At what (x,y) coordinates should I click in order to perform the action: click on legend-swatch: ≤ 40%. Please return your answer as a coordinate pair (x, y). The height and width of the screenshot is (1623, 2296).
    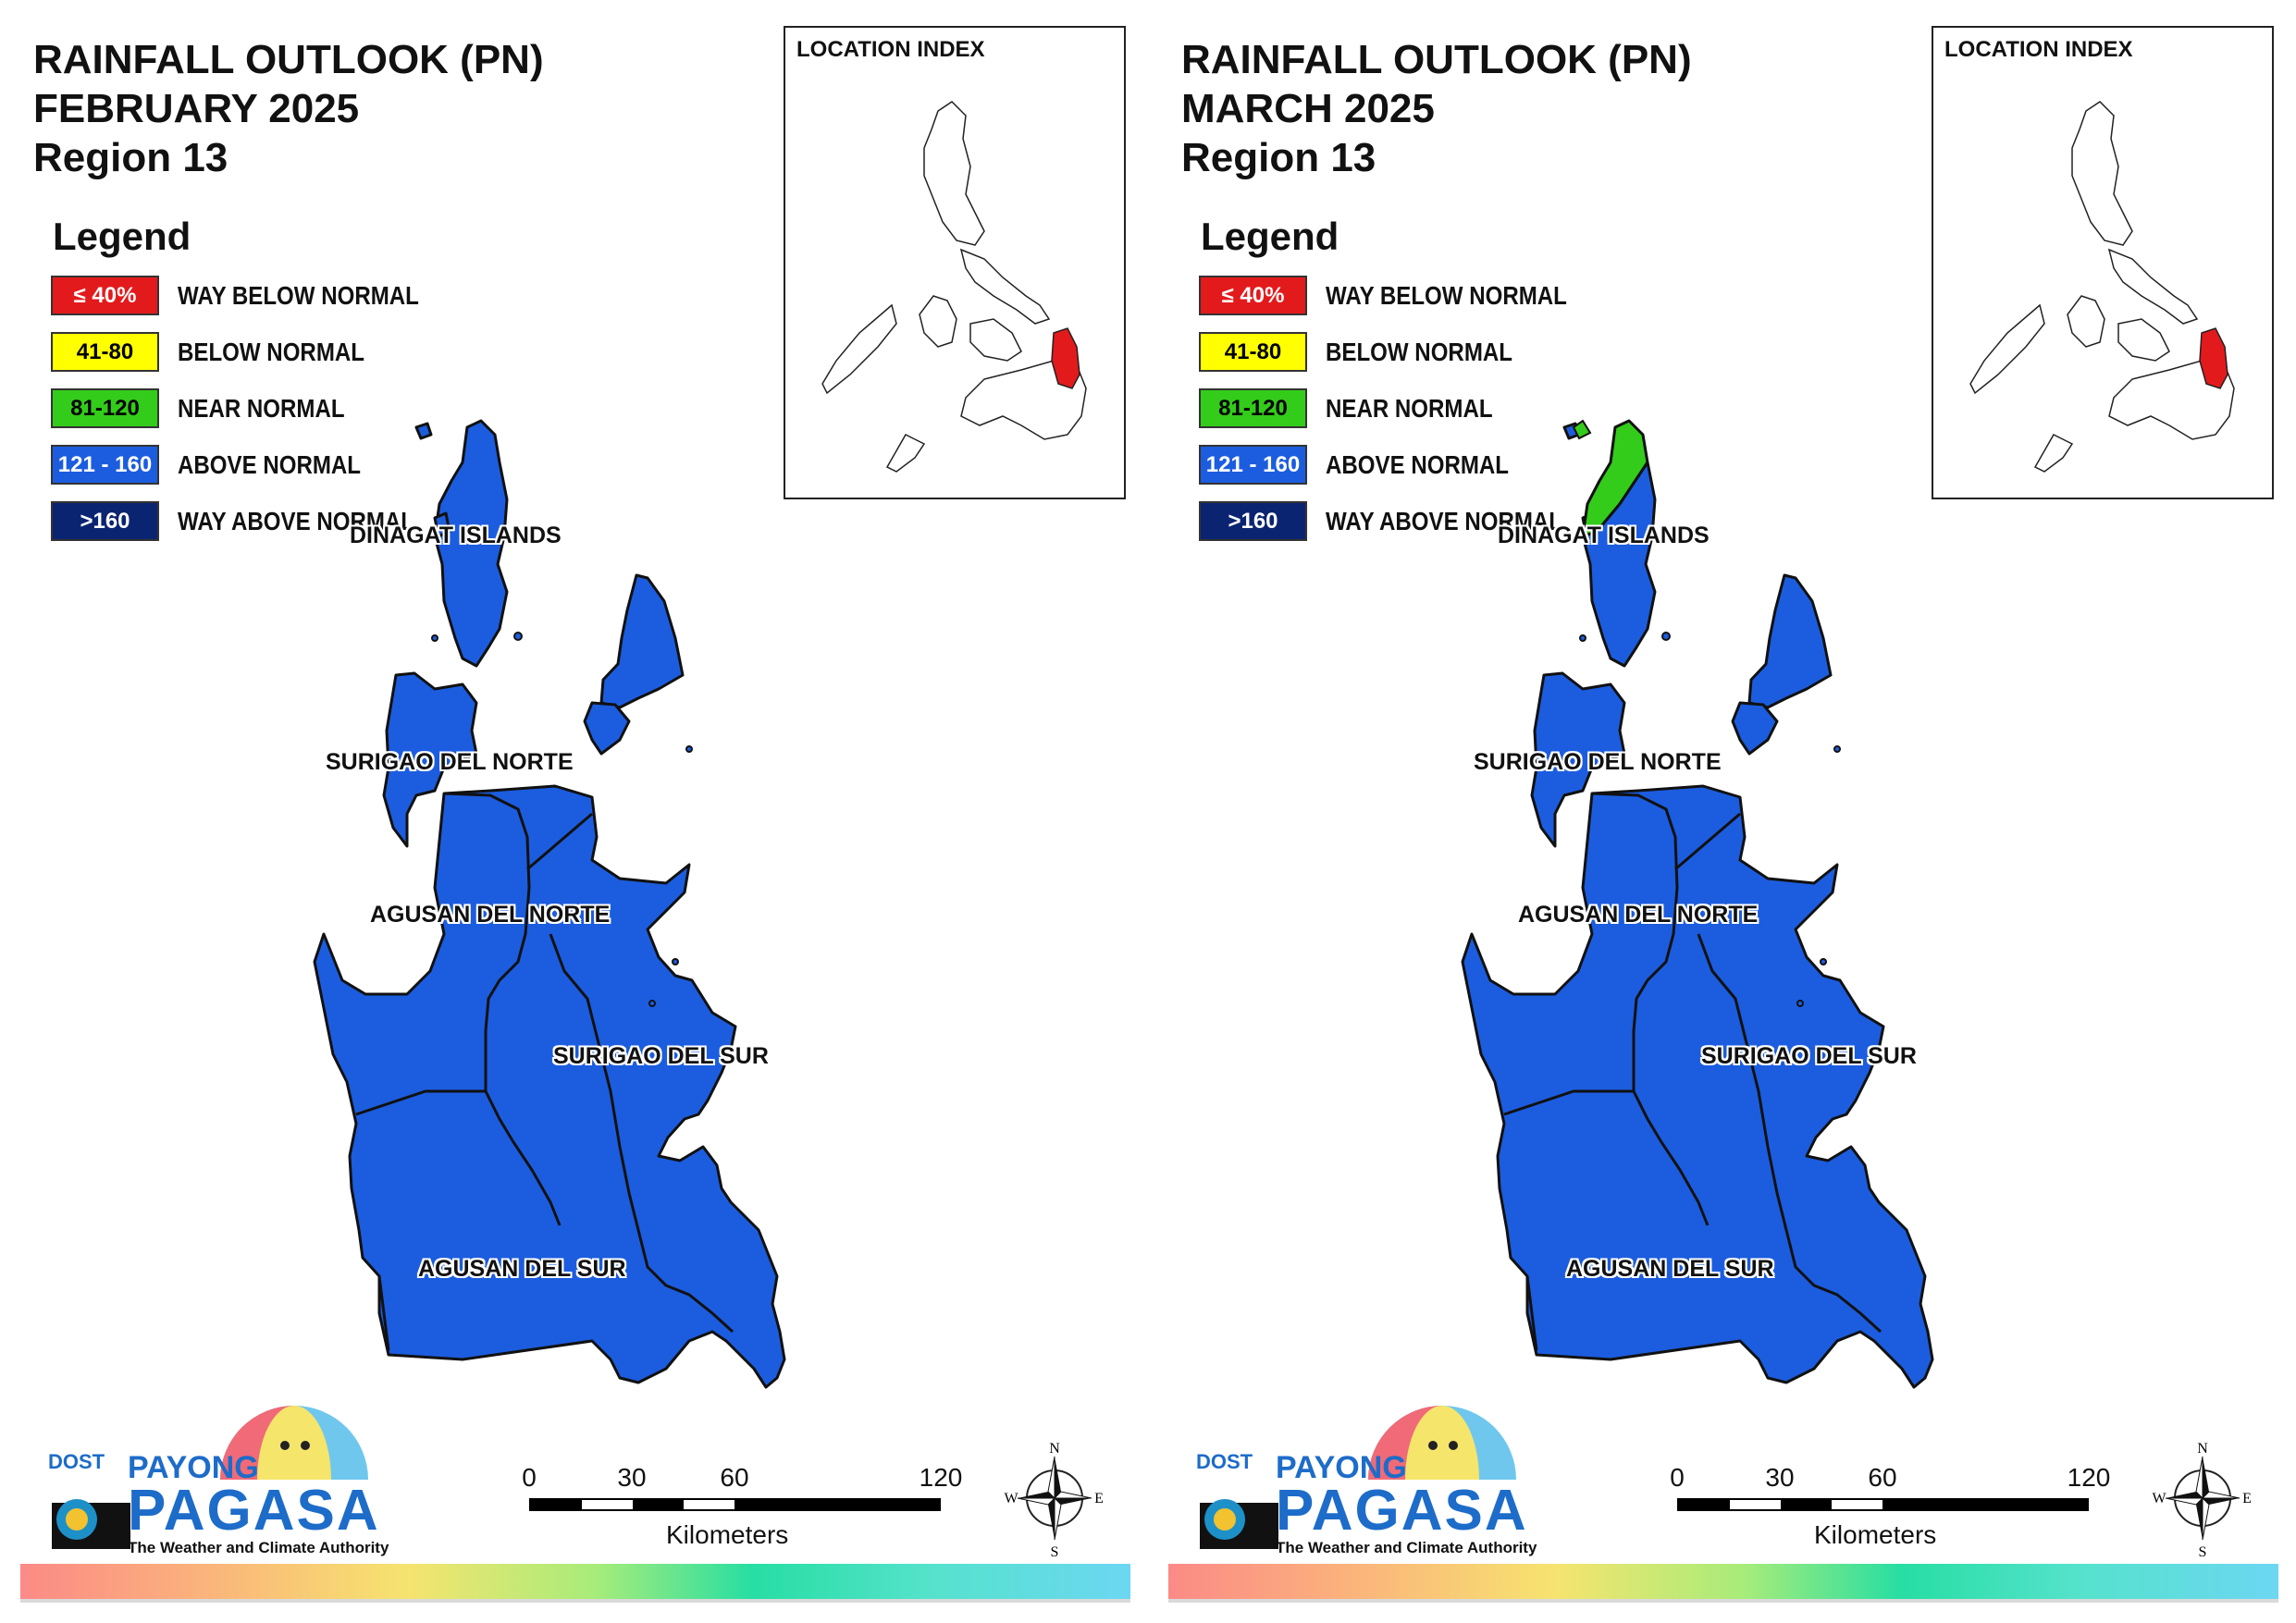
    Looking at the image, I should click on (105, 295).